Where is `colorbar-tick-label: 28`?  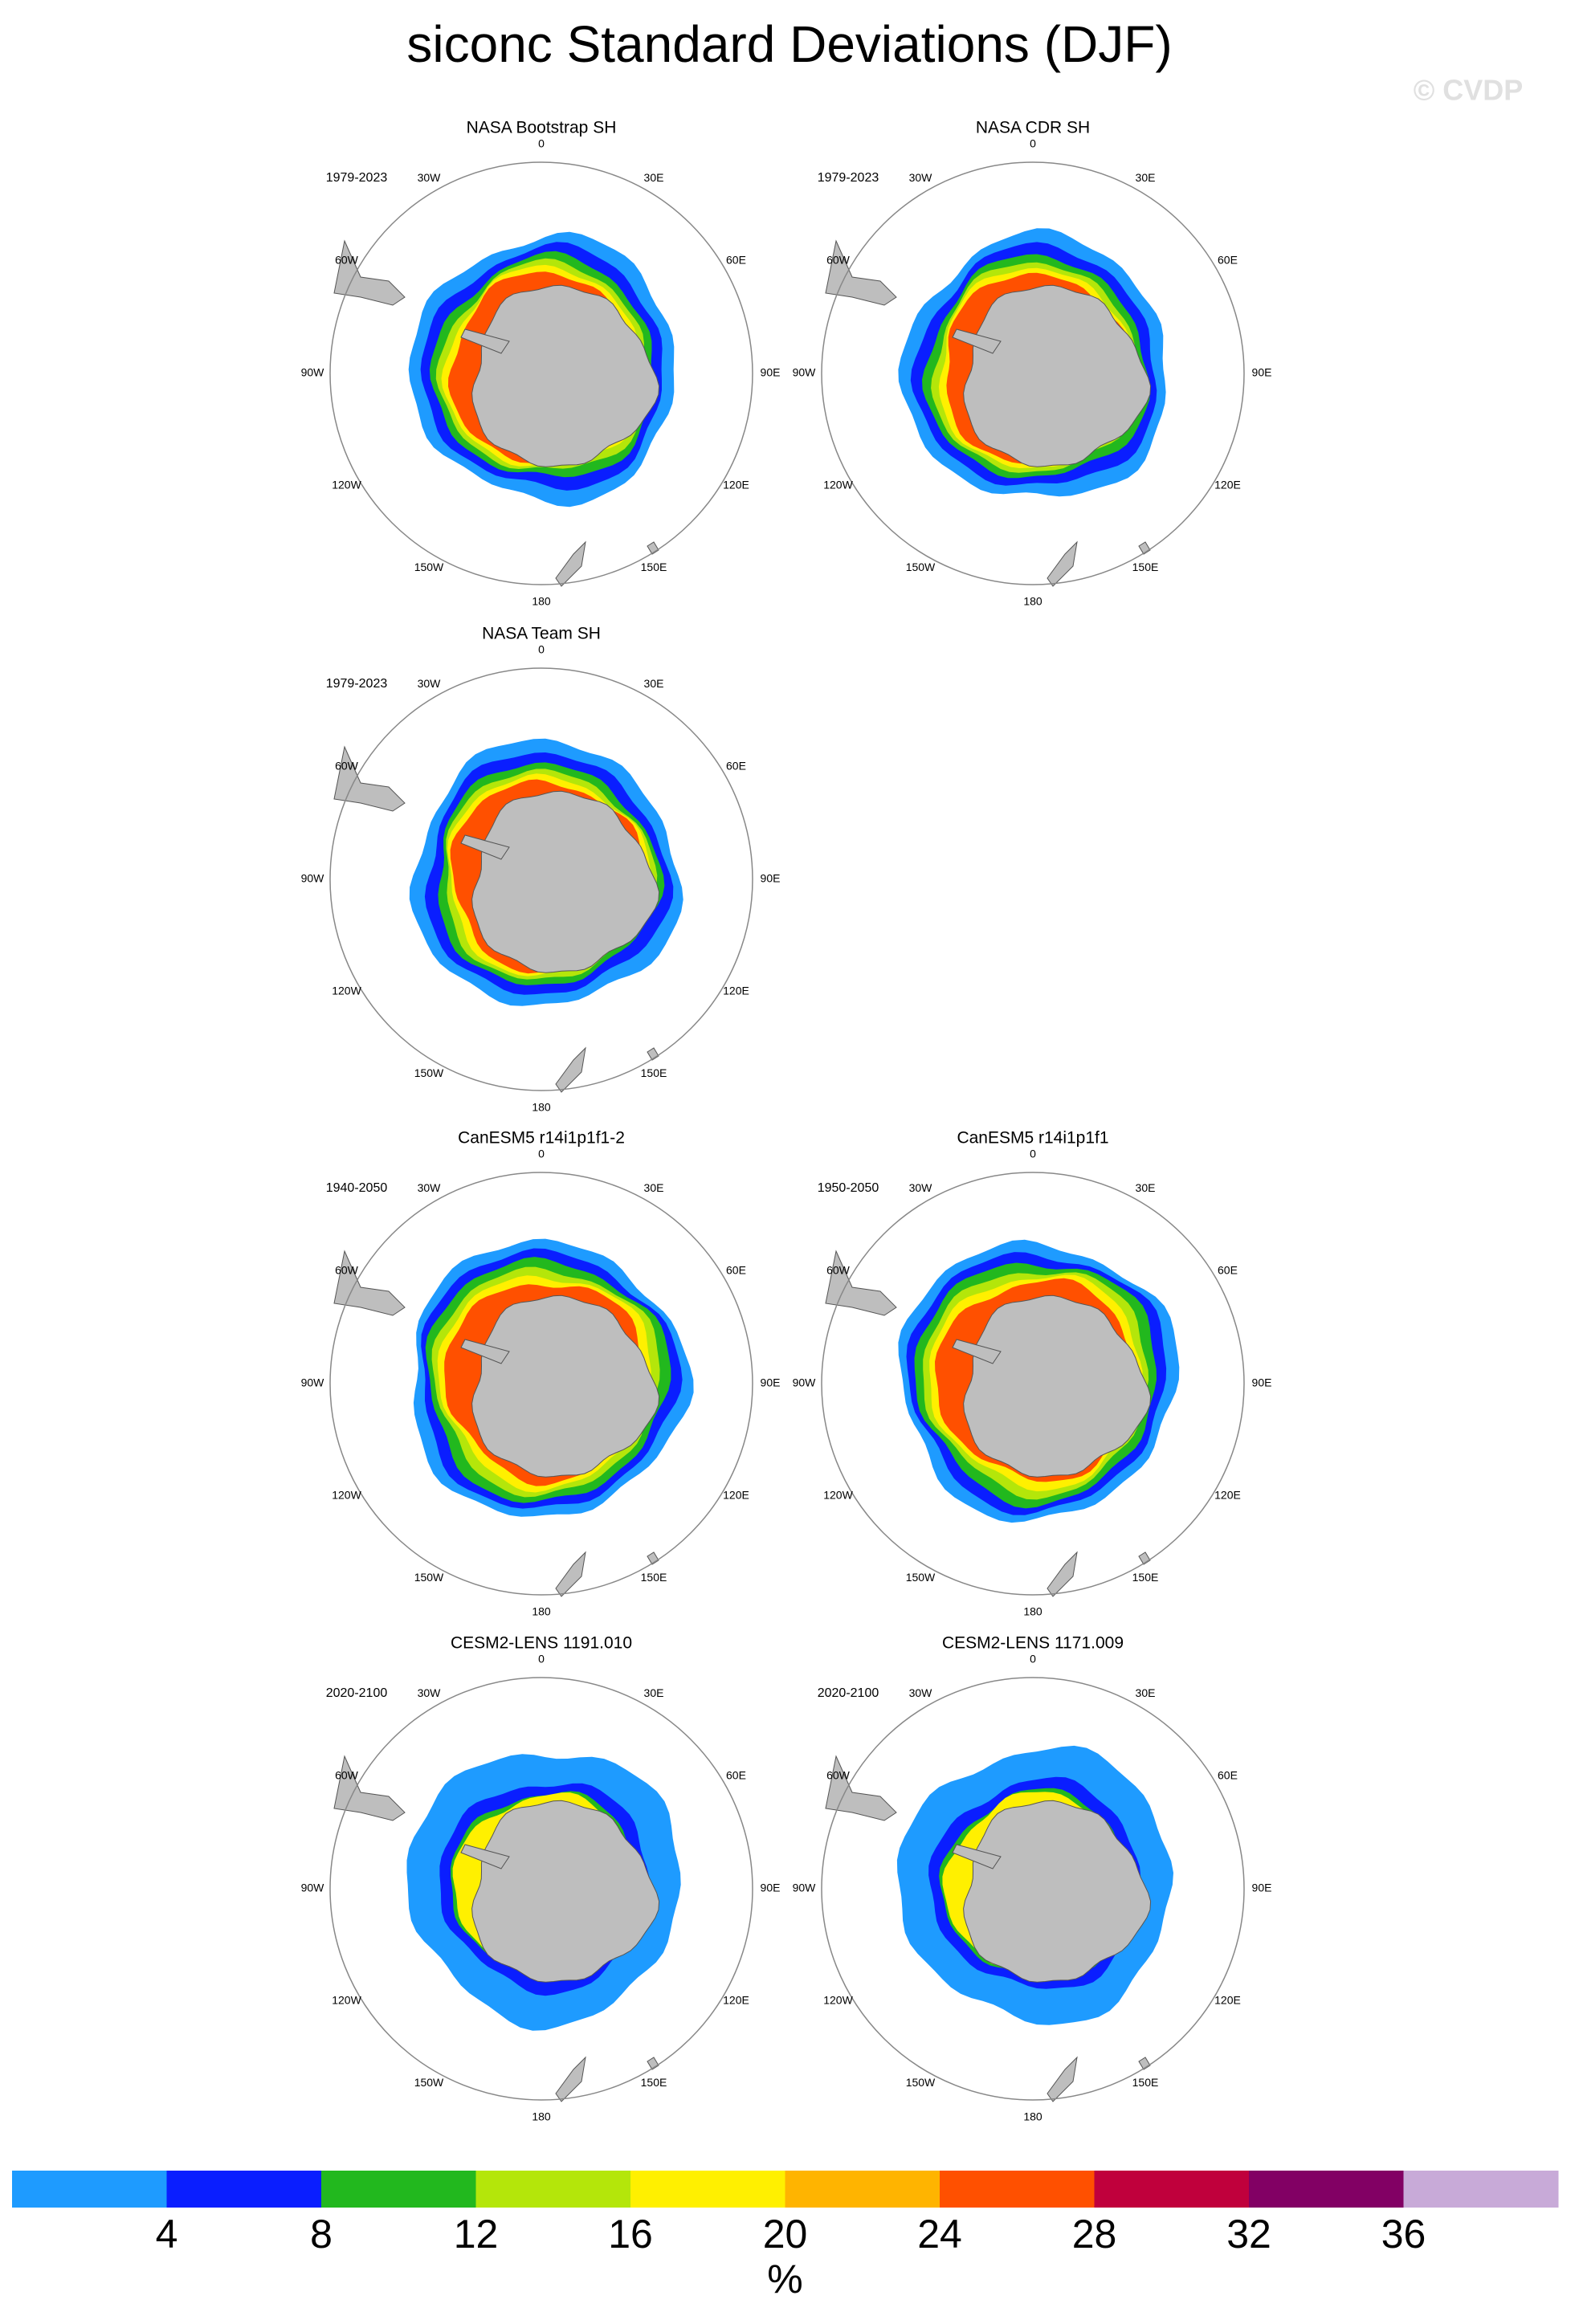 colorbar-tick-label: 28 is located at coordinates (1094, 2234).